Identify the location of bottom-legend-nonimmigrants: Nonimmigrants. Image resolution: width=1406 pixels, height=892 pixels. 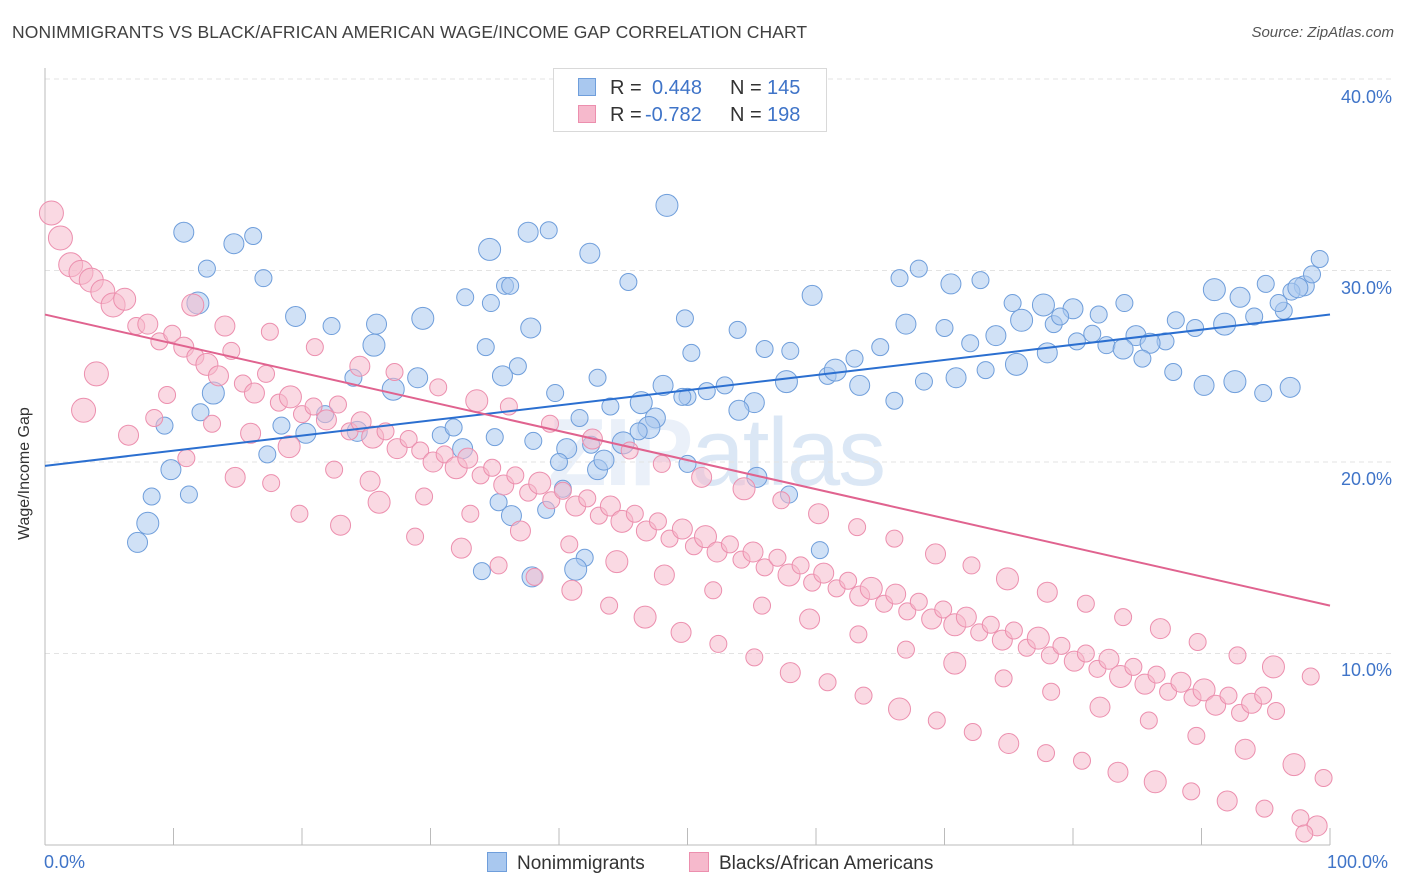
(566, 863).